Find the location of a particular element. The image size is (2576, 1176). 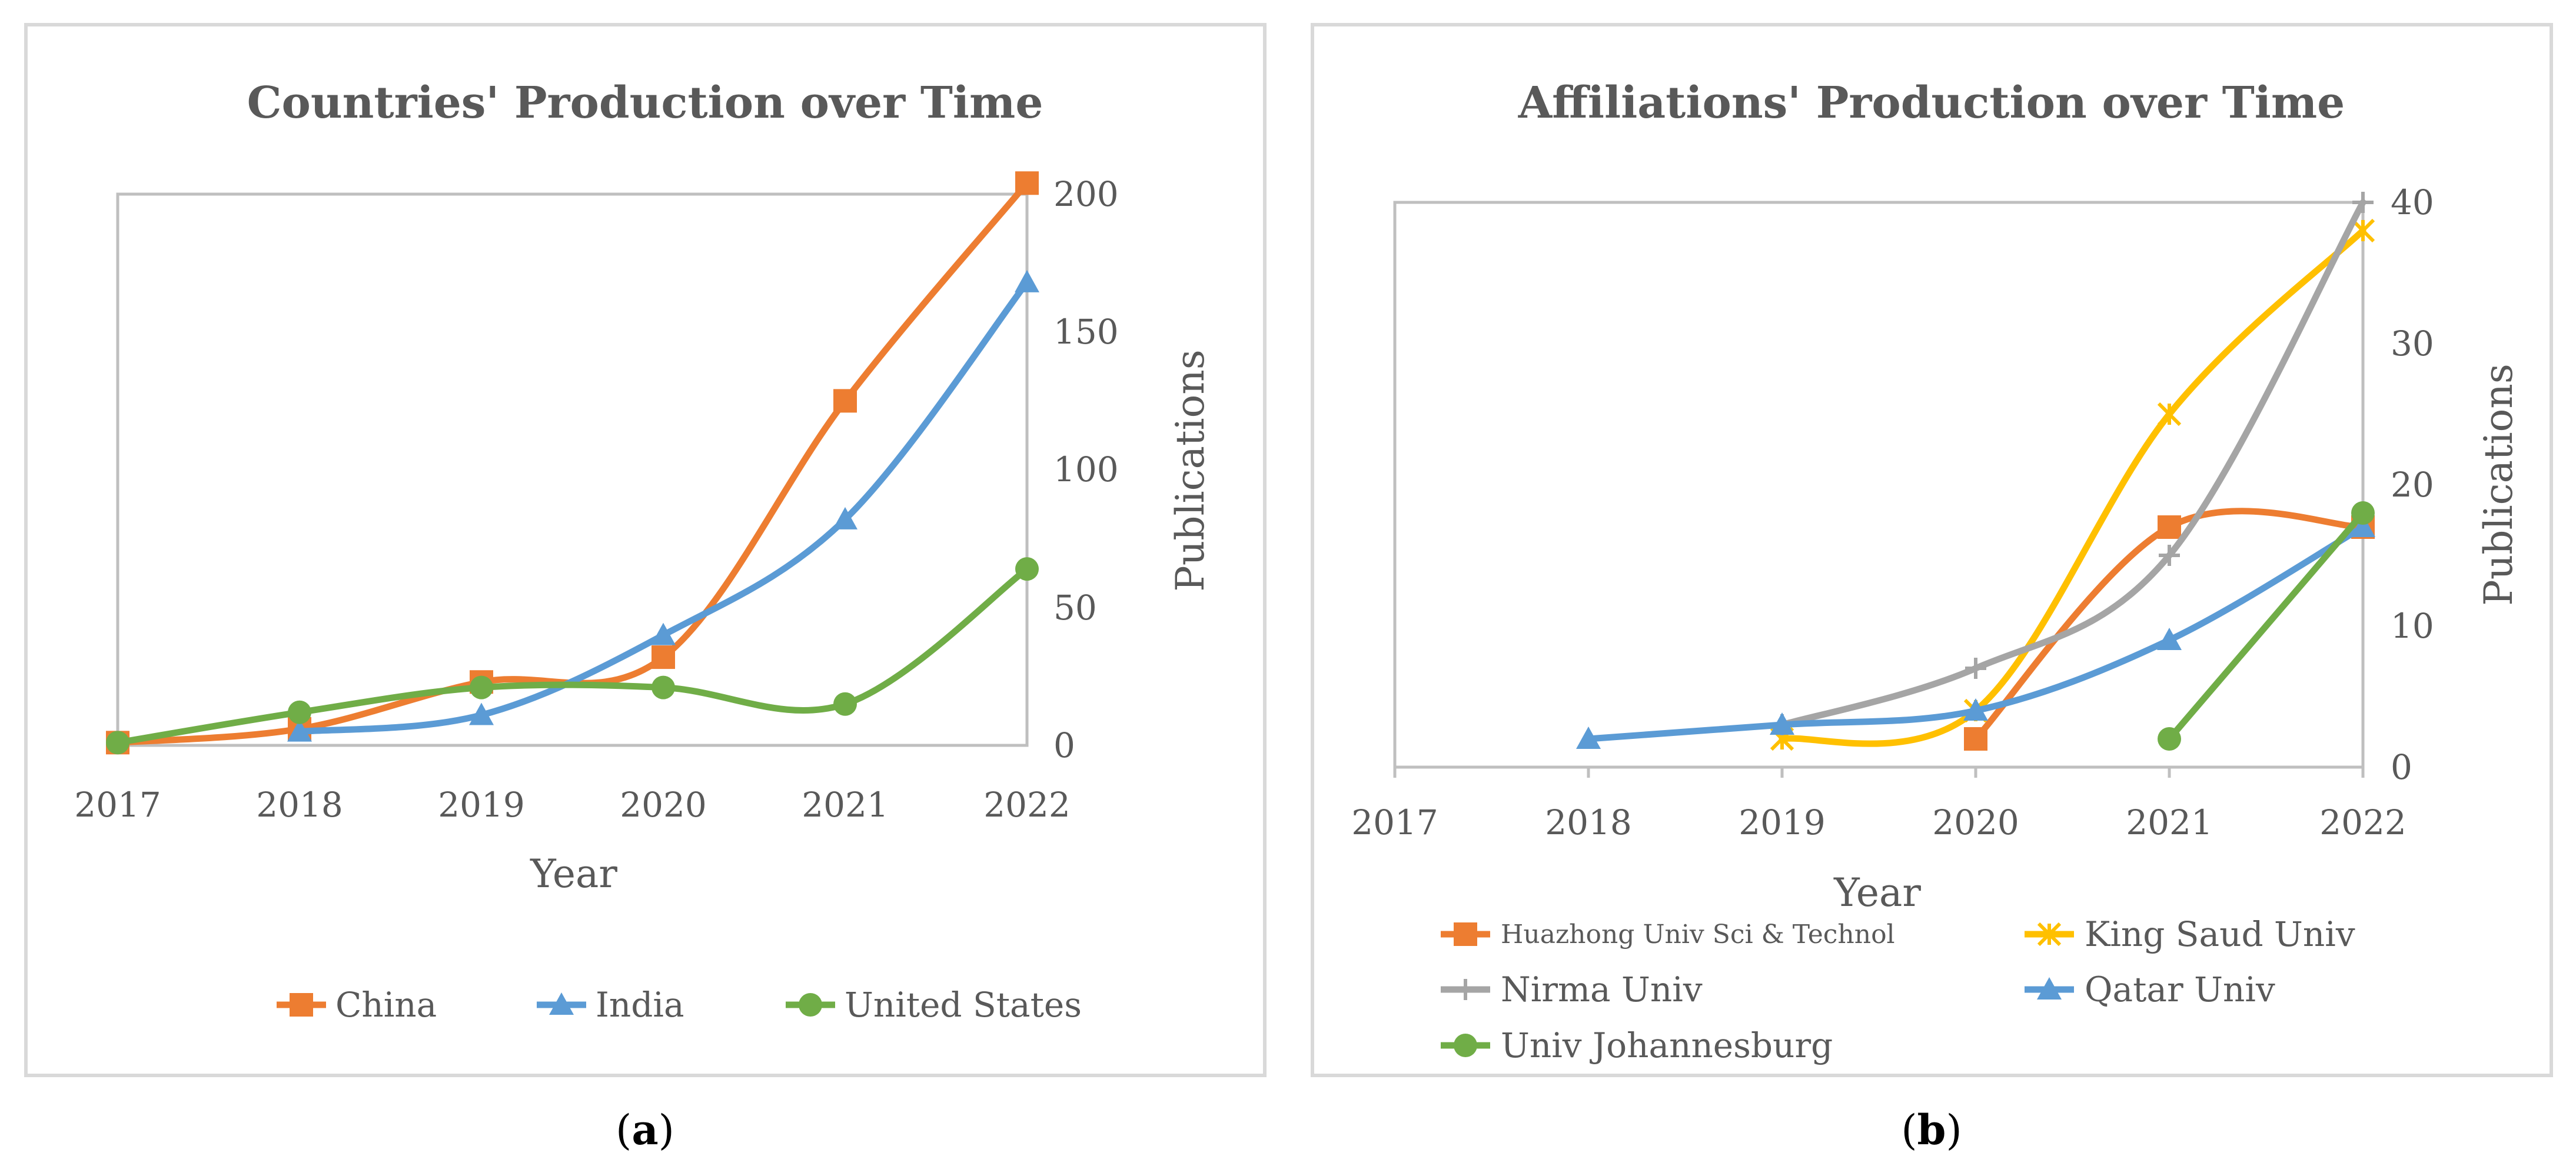

series-king-saud-univ is located at coordinates (2072, 485).